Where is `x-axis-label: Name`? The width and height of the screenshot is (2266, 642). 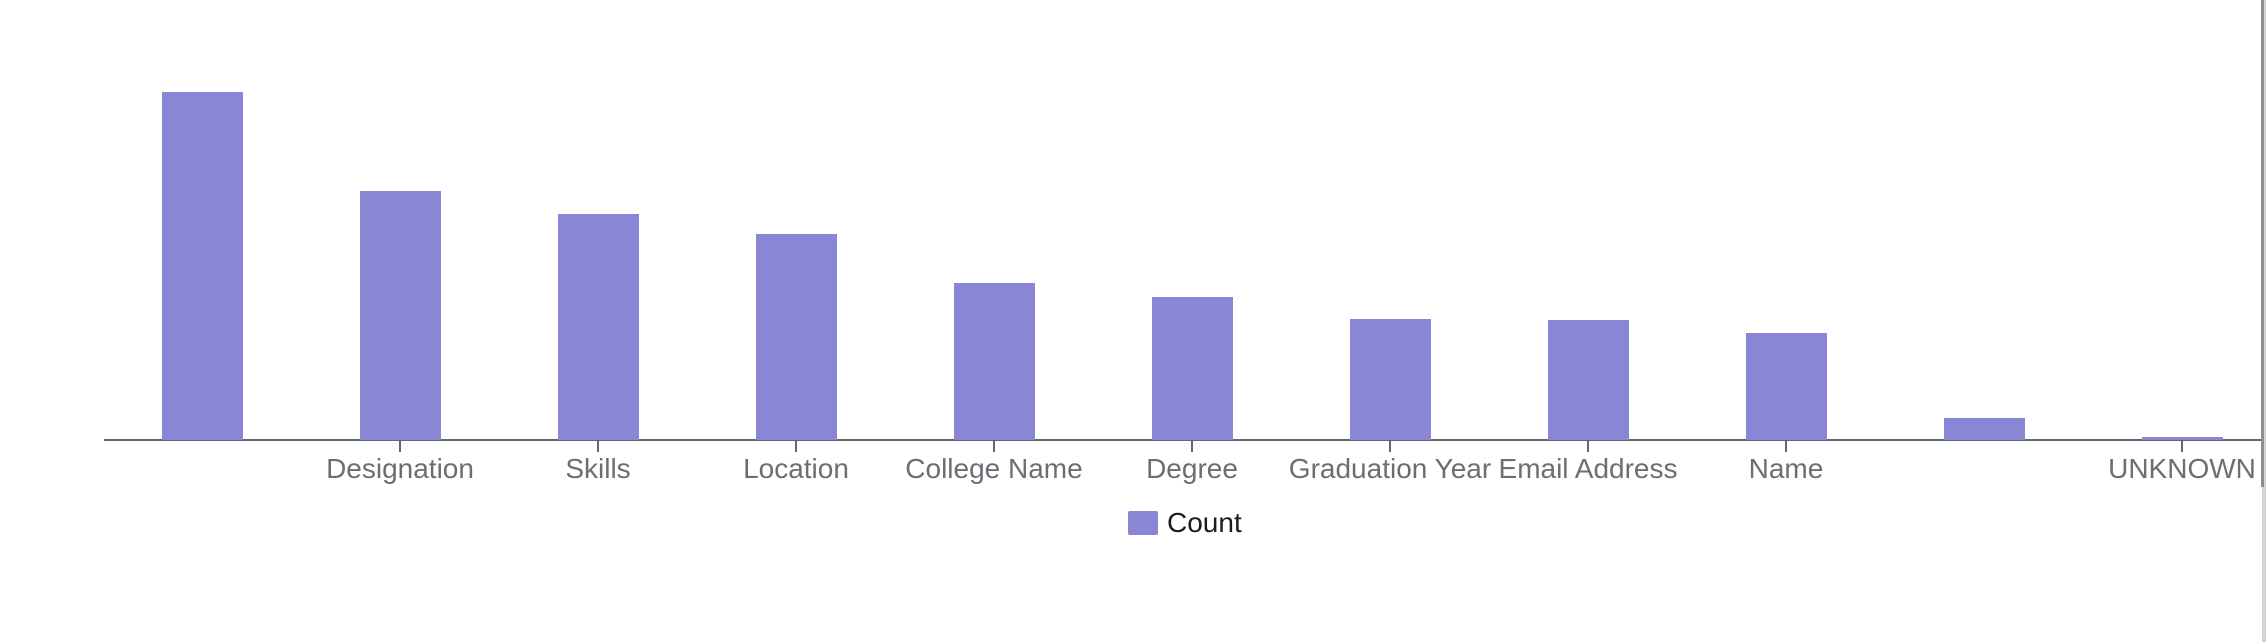
x-axis-label: Name is located at coordinates (1786, 468).